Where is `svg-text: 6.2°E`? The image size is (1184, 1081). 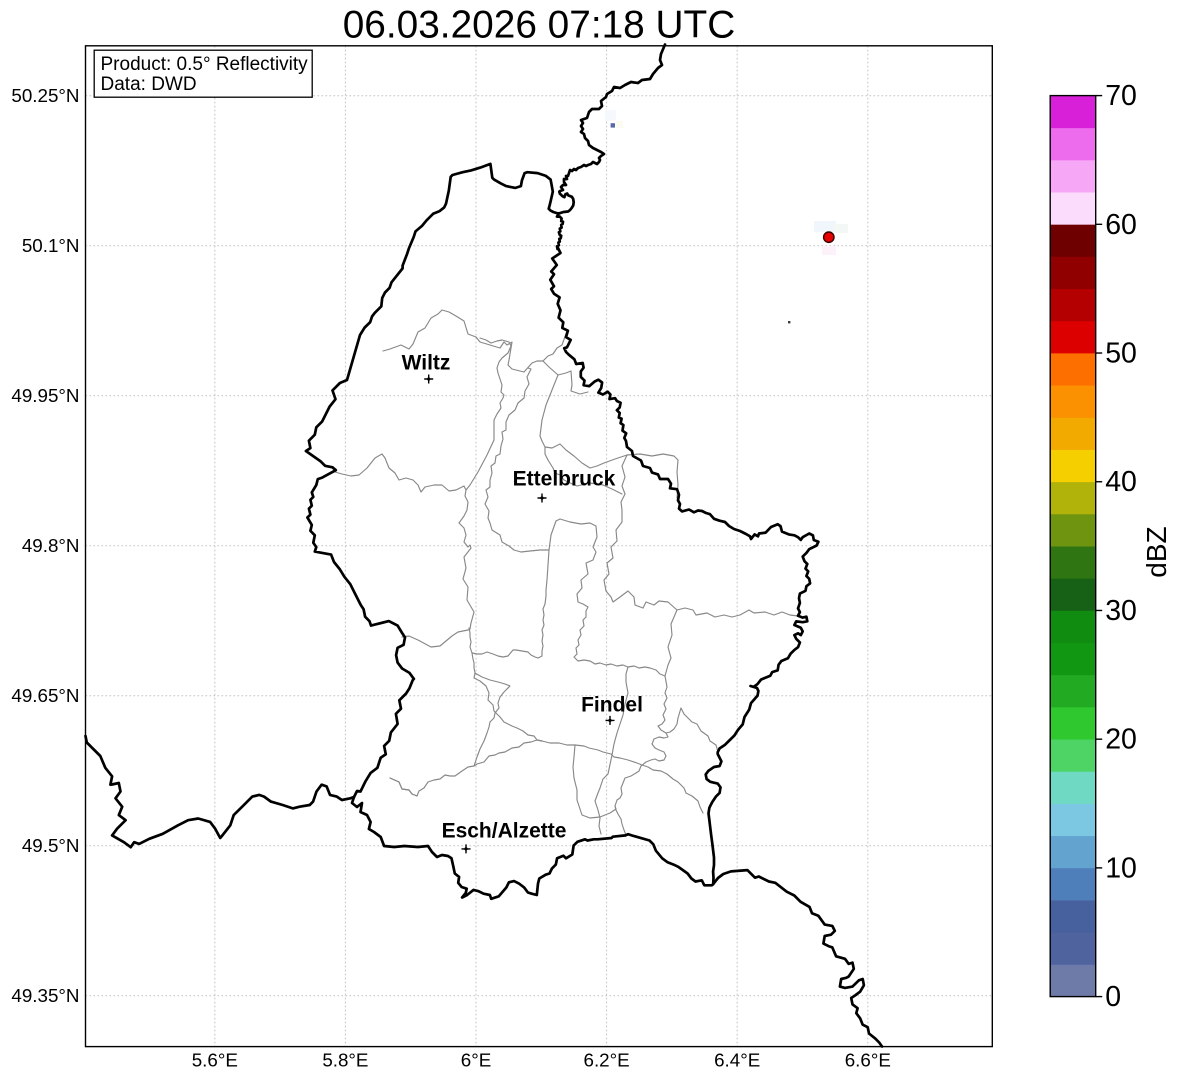
svg-text: 6.2°E is located at coordinates (607, 1060).